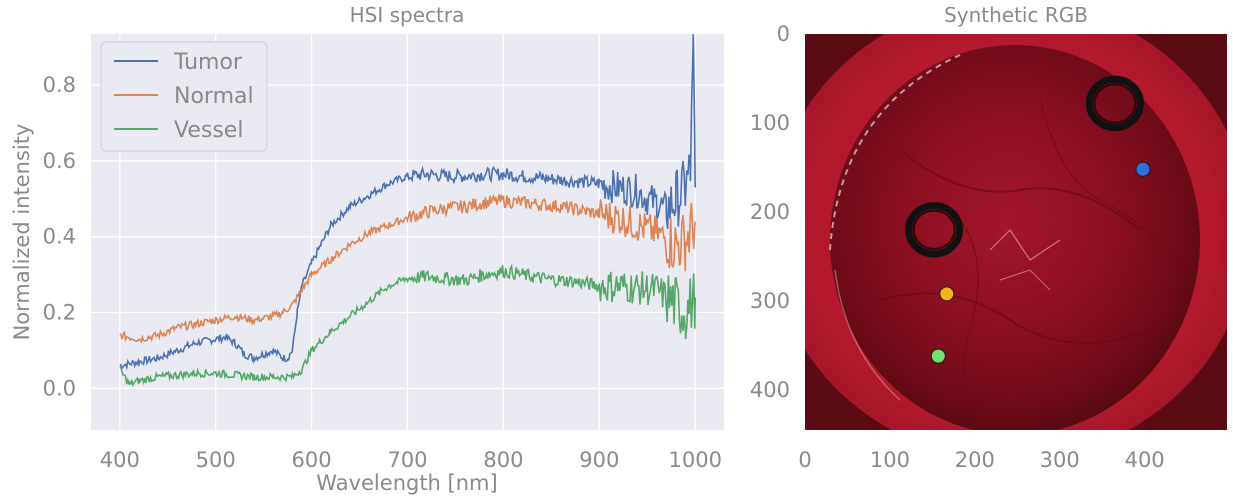  What do you see at coordinates (407, 15) in the screenshot?
I see `chart-title: HSI spectra` at bounding box center [407, 15].